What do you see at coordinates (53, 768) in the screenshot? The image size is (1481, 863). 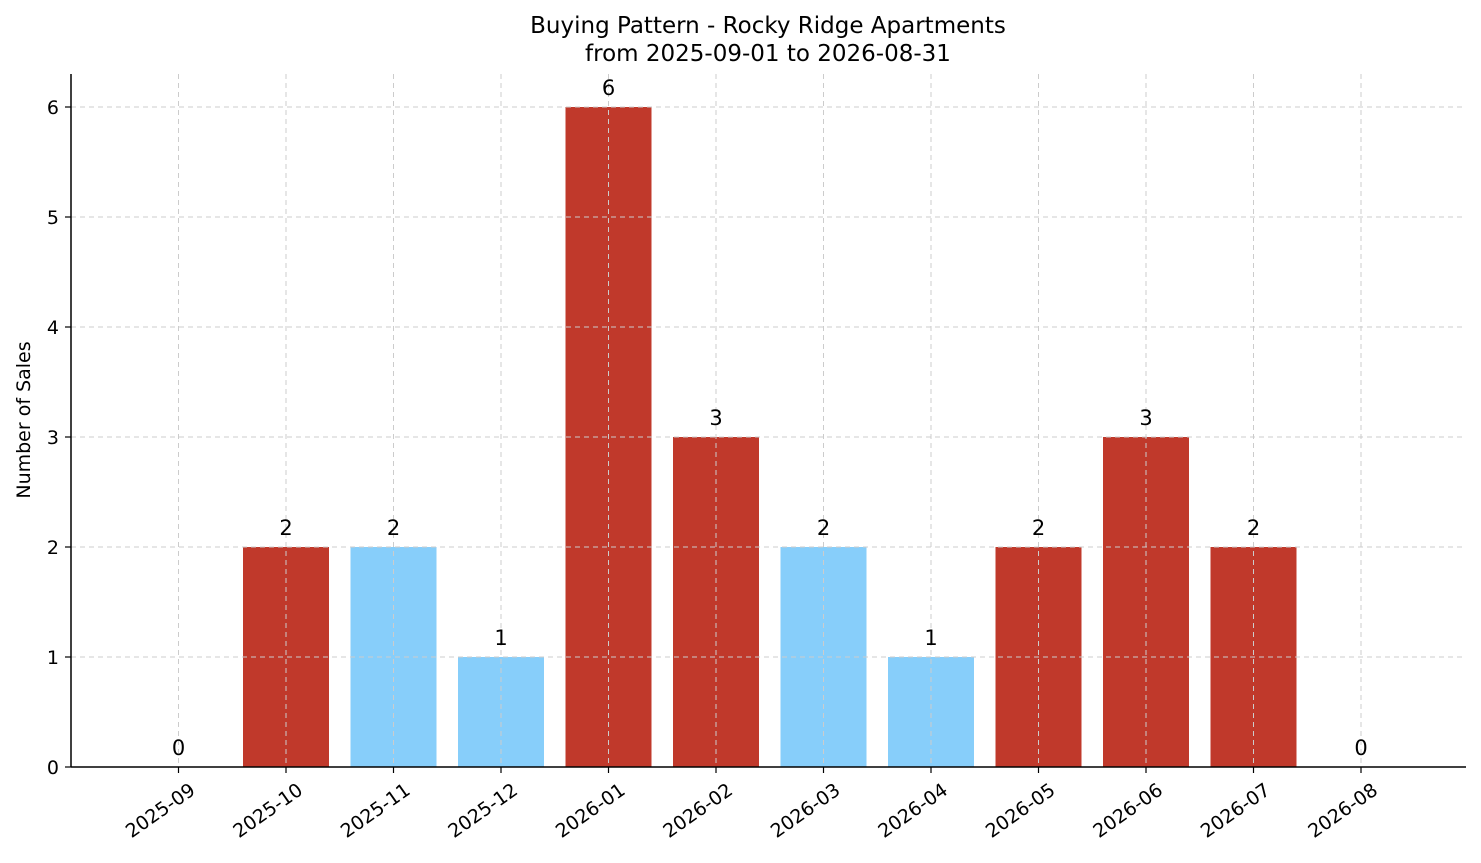 I see `y-tick-label: 0` at bounding box center [53, 768].